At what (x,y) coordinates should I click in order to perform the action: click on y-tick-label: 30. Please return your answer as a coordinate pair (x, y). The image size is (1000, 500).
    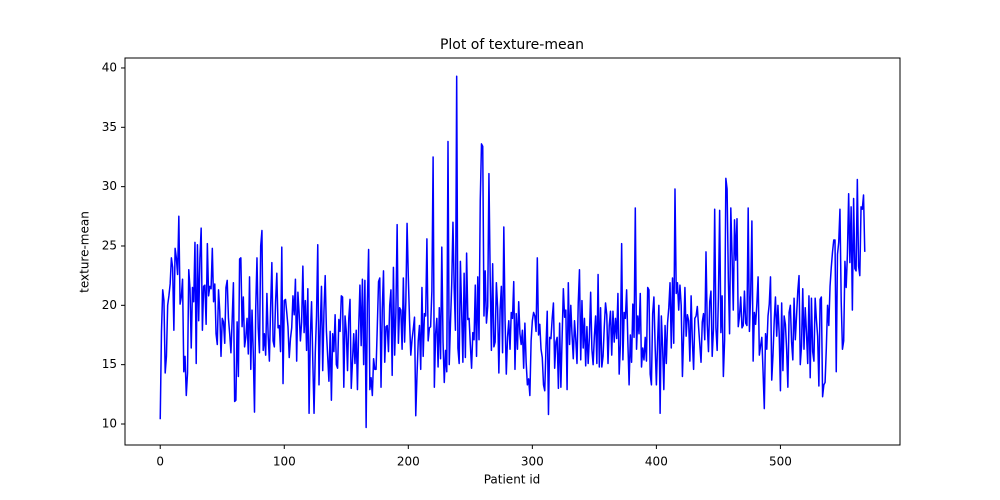
    Looking at the image, I should click on (109, 186).